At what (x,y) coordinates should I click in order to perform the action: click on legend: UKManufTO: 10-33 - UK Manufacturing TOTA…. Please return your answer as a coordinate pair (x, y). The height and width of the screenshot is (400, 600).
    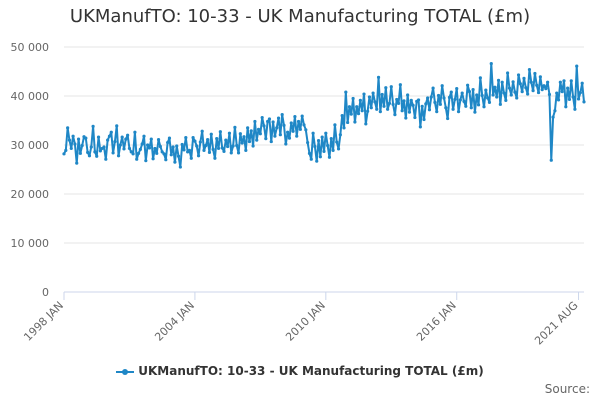
    Looking at the image, I should click on (300, 371).